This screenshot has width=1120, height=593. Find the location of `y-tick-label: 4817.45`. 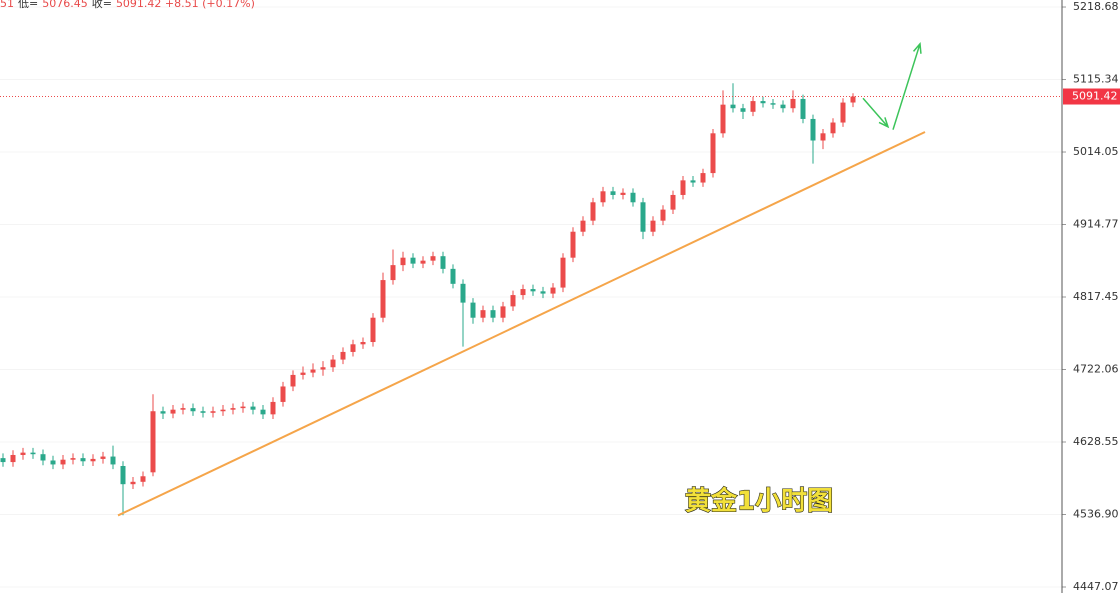

y-tick-label: 4817.45 is located at coordinates (1096, 296).